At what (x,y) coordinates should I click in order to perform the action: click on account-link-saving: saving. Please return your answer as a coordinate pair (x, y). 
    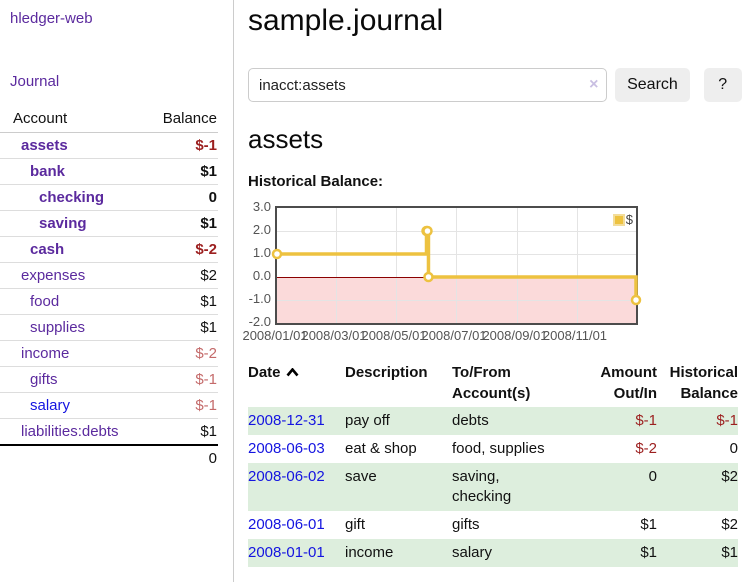
    Looking at the image, I should click on (63, 223).